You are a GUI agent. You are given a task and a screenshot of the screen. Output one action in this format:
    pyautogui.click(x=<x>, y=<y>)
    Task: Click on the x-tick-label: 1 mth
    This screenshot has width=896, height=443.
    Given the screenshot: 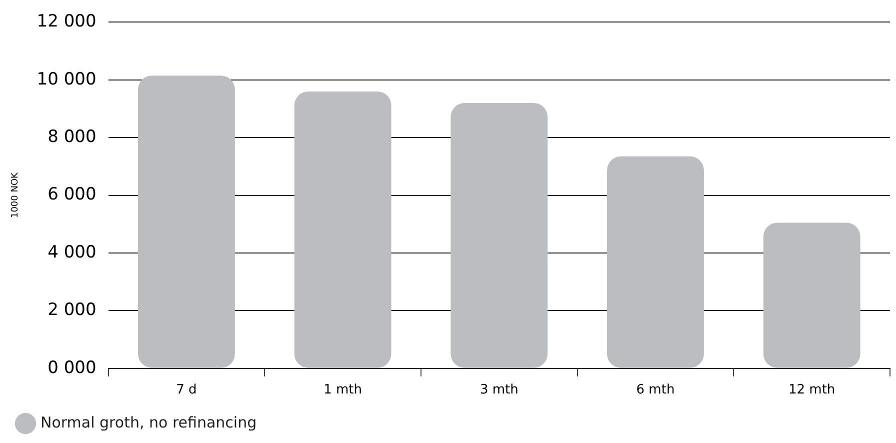 What is the action you would take?
    pyautogui.click(x=343, y=390)
    